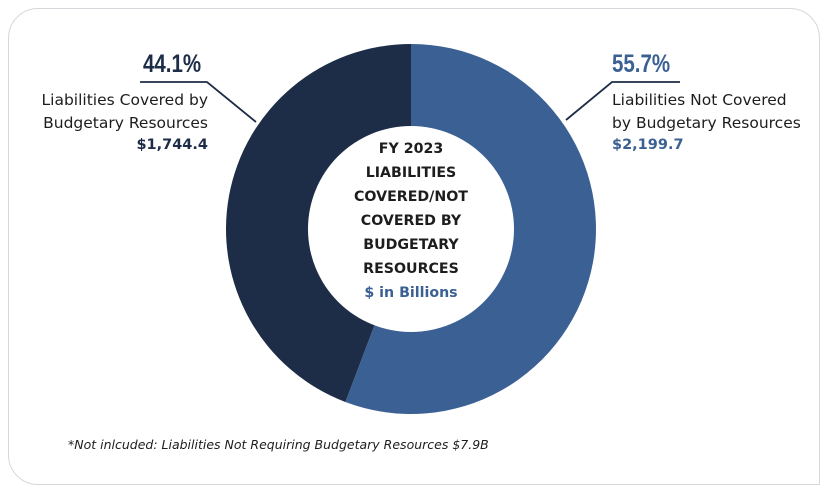  Describe the element at coordinates (706, 100) in the screenshot. I see `not-covered-label-line-1: Liabilities Not Covered` at that location.